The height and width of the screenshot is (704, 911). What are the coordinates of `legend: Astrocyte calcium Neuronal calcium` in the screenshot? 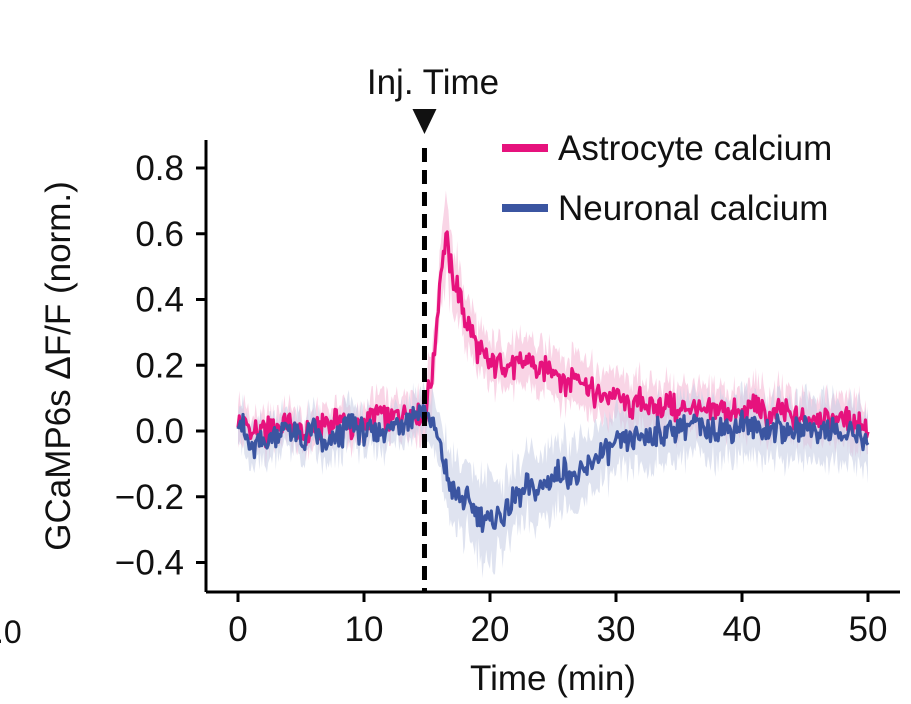 It's located at (667, 178).